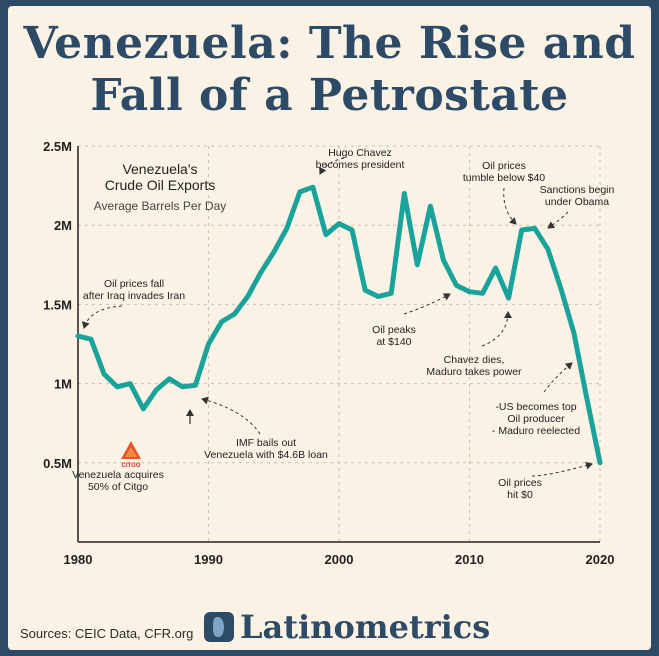 The image size is (659, 656). What do you see at coordinates (469, 559) in the screenshot?
I see `x-tick-label: 2010` at bounding box center [469, 559].